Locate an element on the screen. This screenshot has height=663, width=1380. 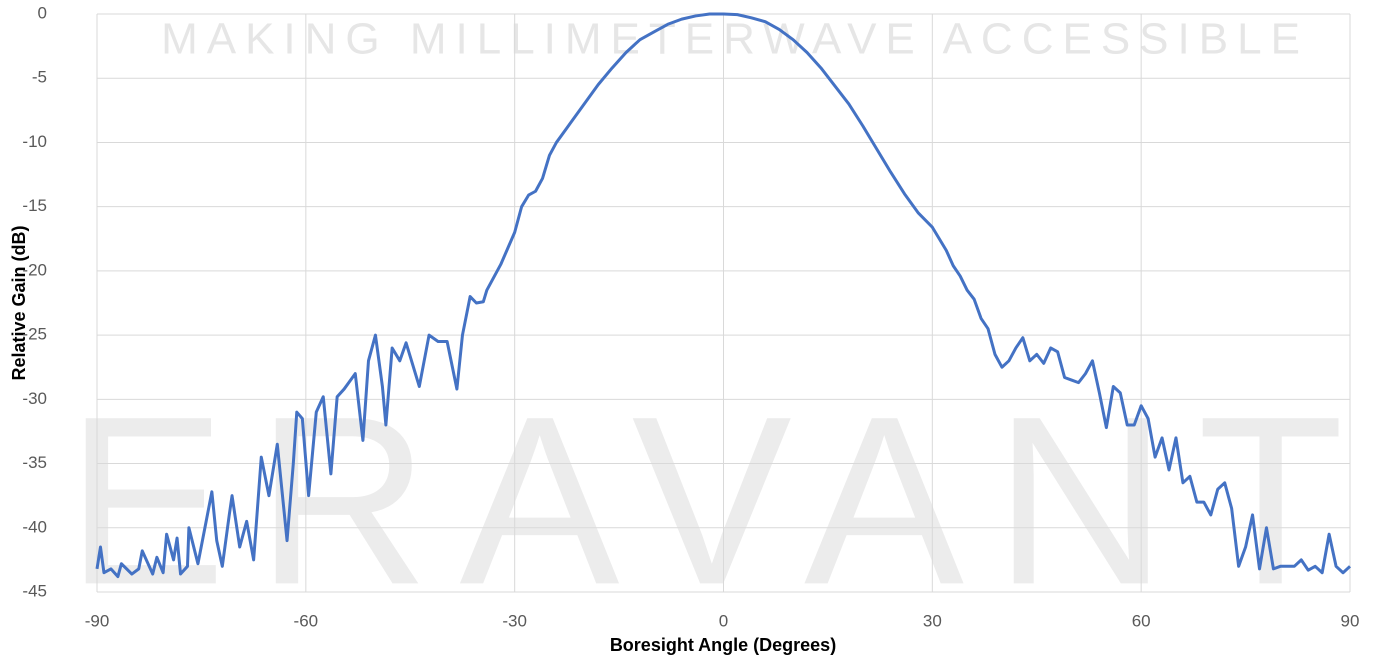
y-axis-title: Relative Gain (dB) is located at coordinates (19, 302).